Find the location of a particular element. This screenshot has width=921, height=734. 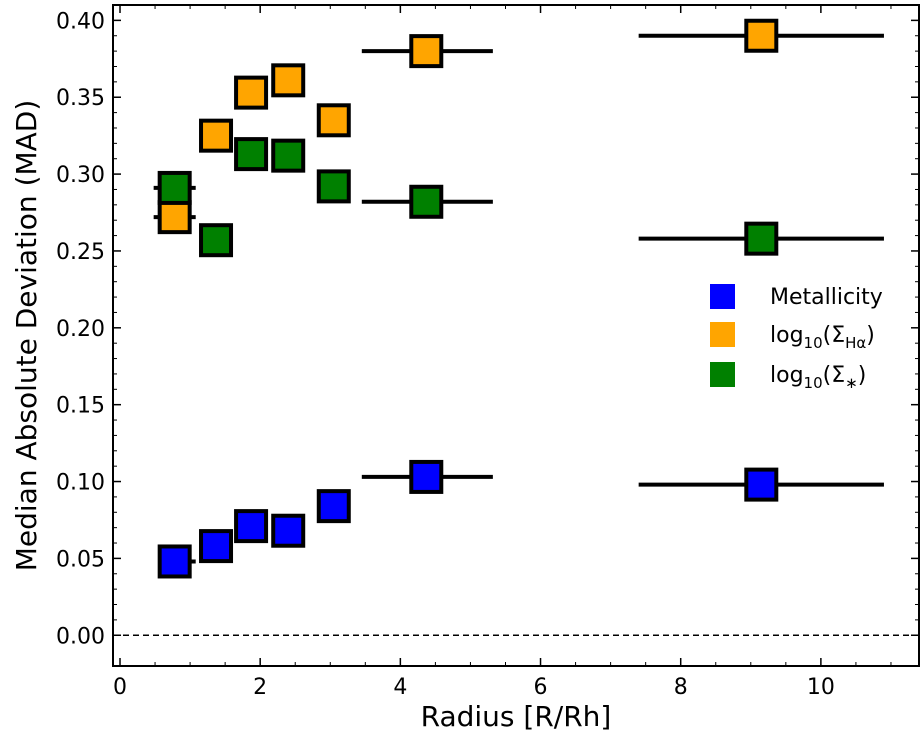

y-tick-label: 0.10 is located at coordinates (80, 483).